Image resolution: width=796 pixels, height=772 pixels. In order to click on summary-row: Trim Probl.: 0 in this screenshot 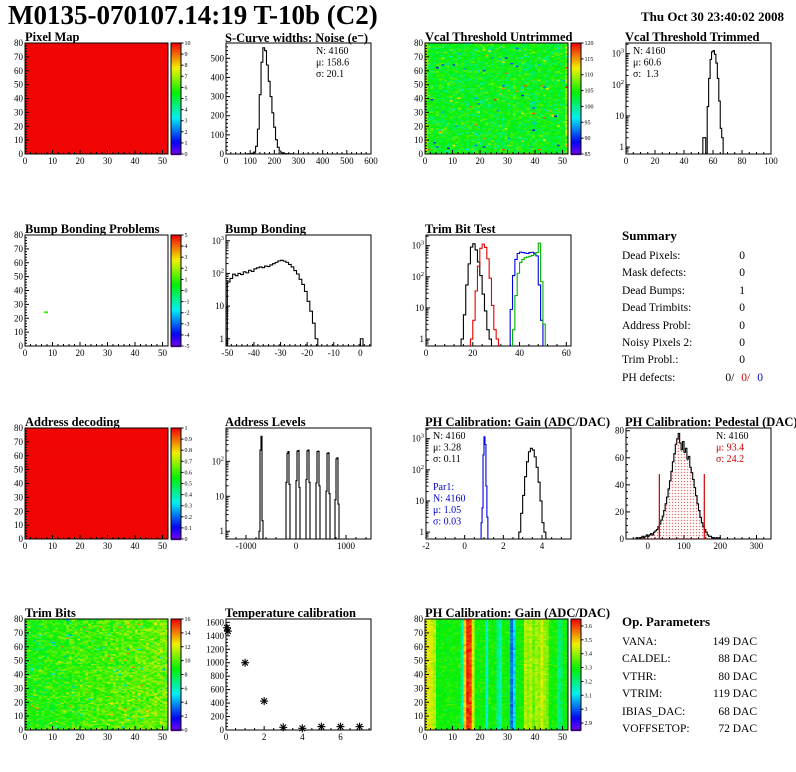, I will do `click(683, 360)`.